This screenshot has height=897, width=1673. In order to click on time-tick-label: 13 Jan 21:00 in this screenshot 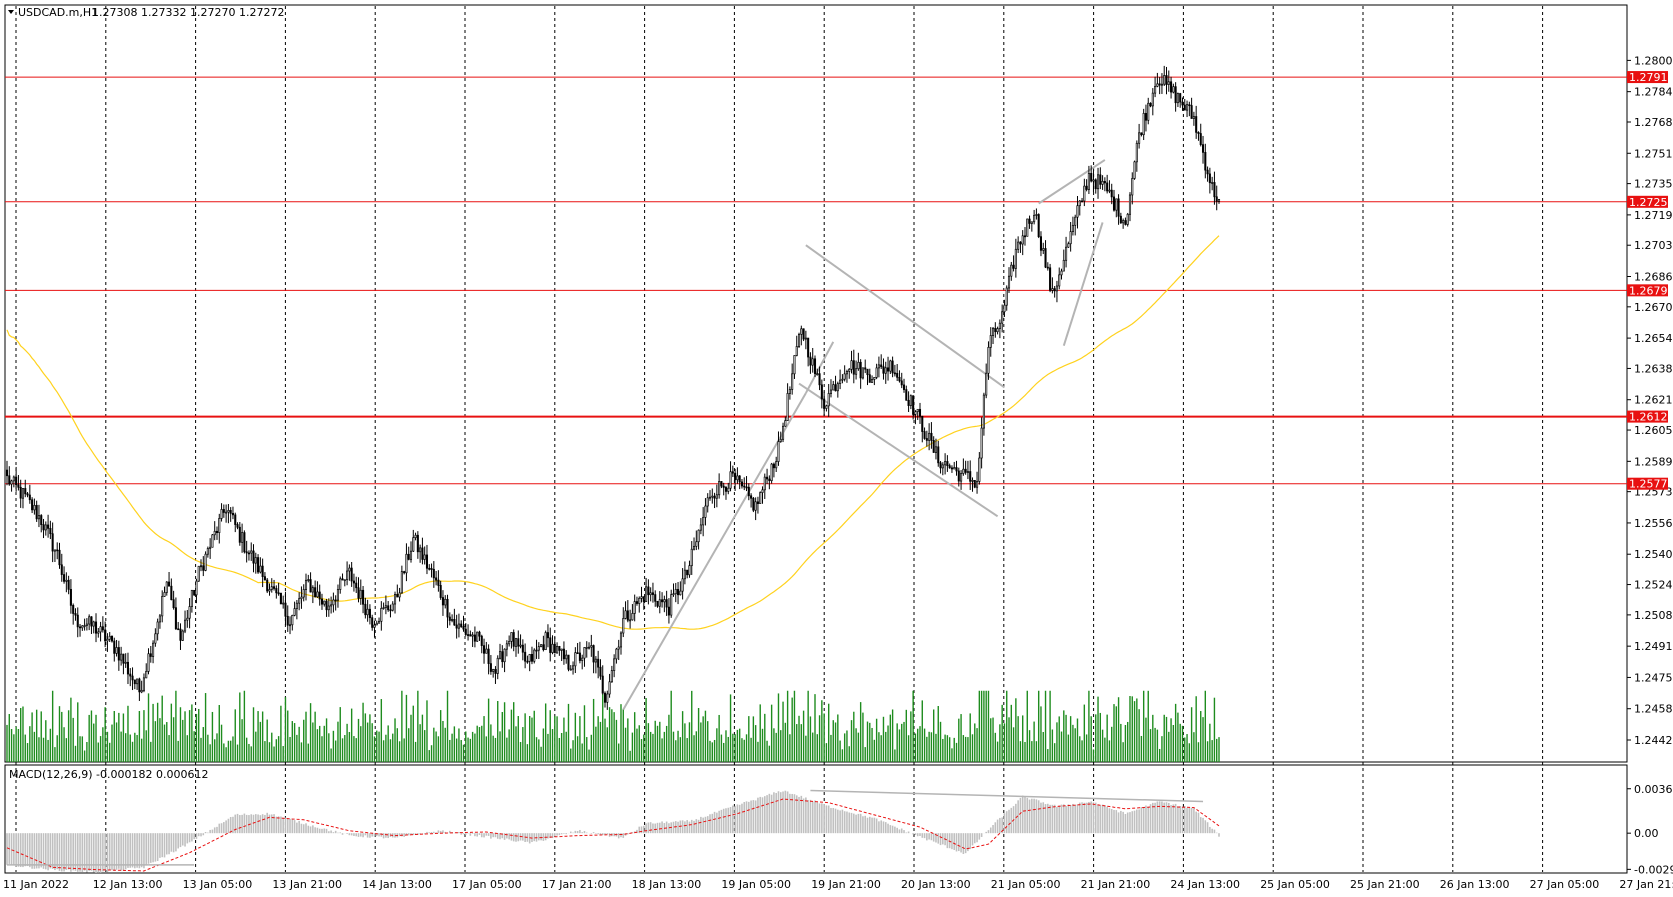, I will do `click(307, 884)`.